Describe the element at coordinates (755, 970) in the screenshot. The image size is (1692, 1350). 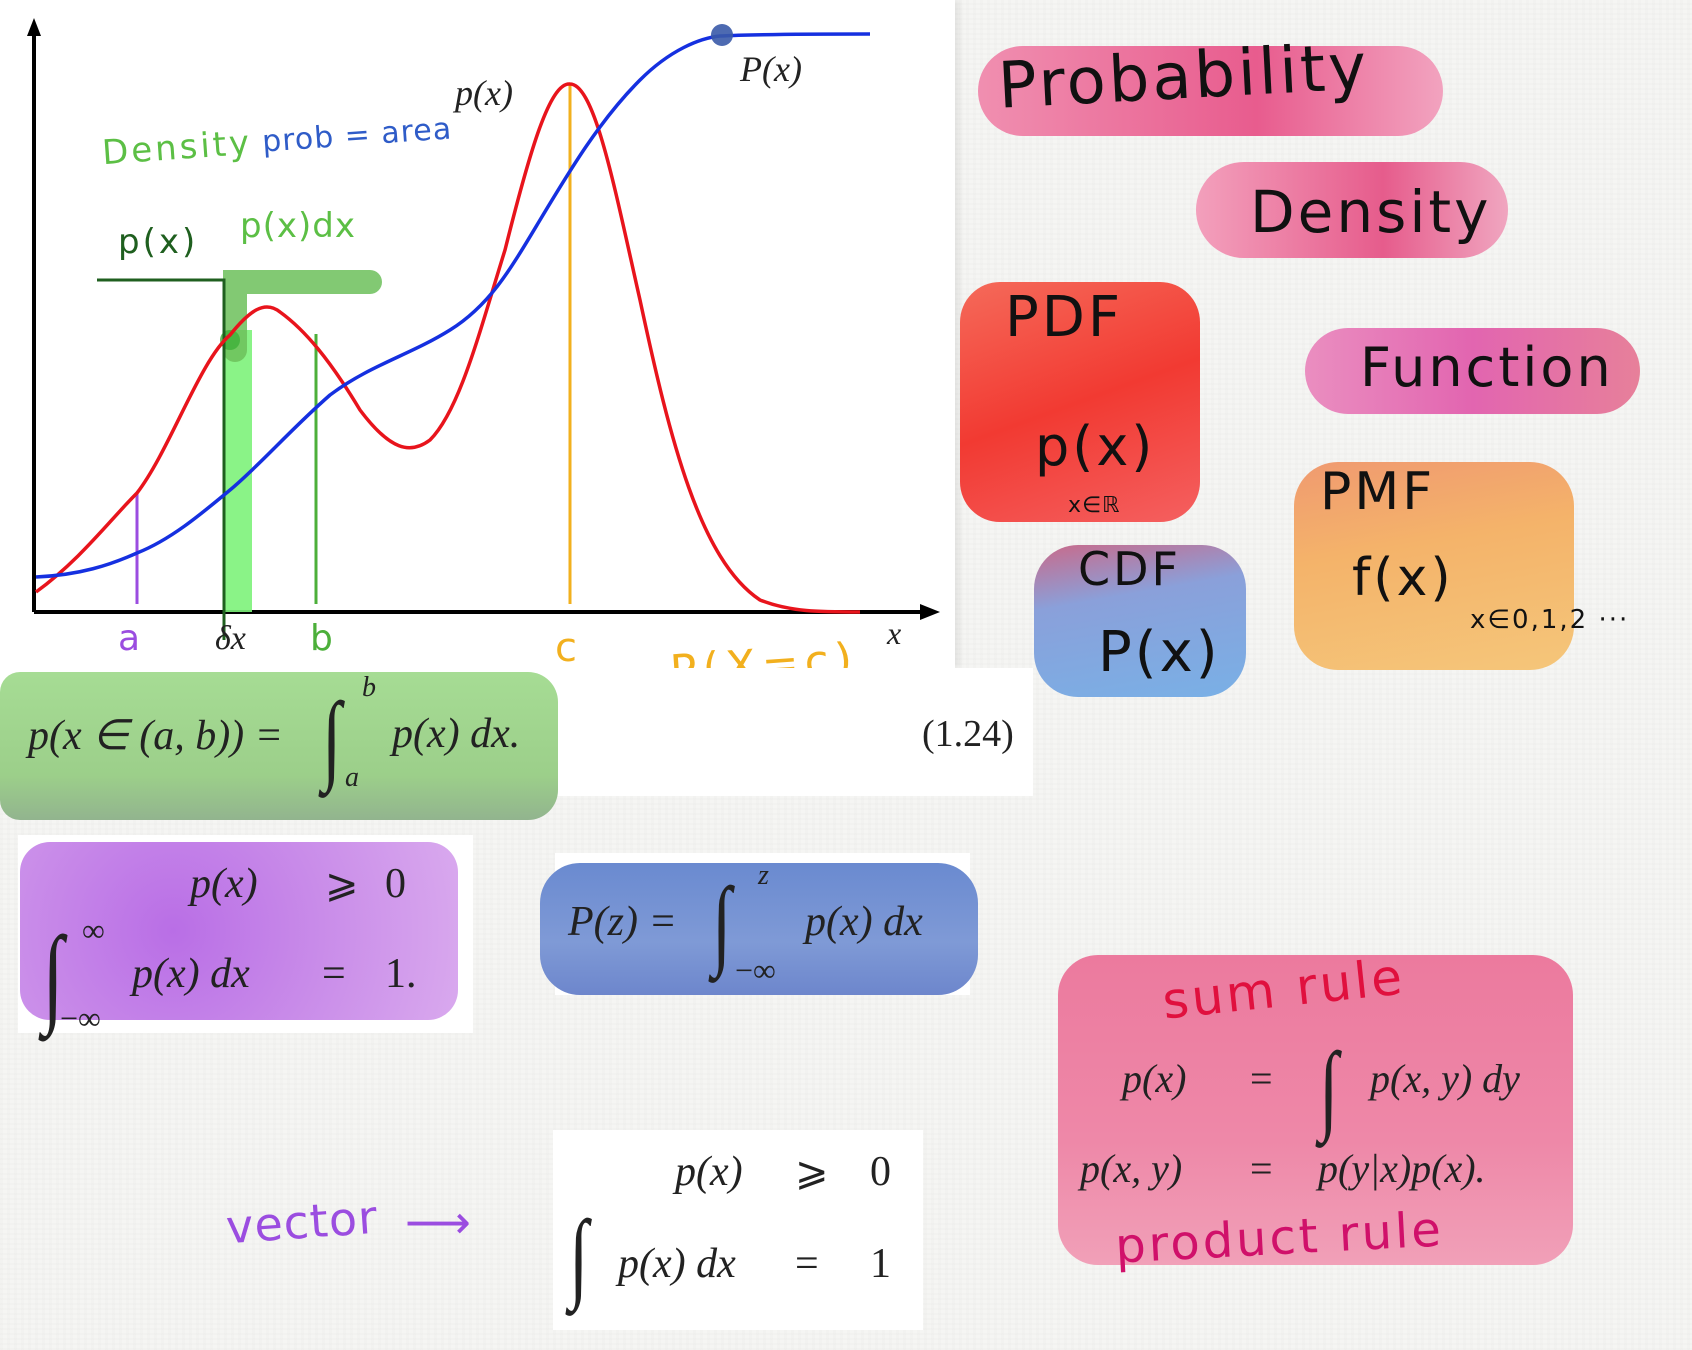
I see `cdf-eq-lower: −∞` at that location.